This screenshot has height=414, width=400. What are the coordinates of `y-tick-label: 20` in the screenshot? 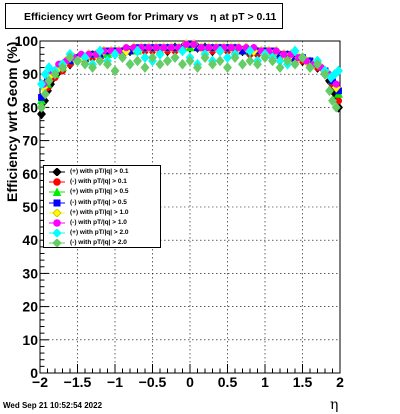 It's located at (30, 307).